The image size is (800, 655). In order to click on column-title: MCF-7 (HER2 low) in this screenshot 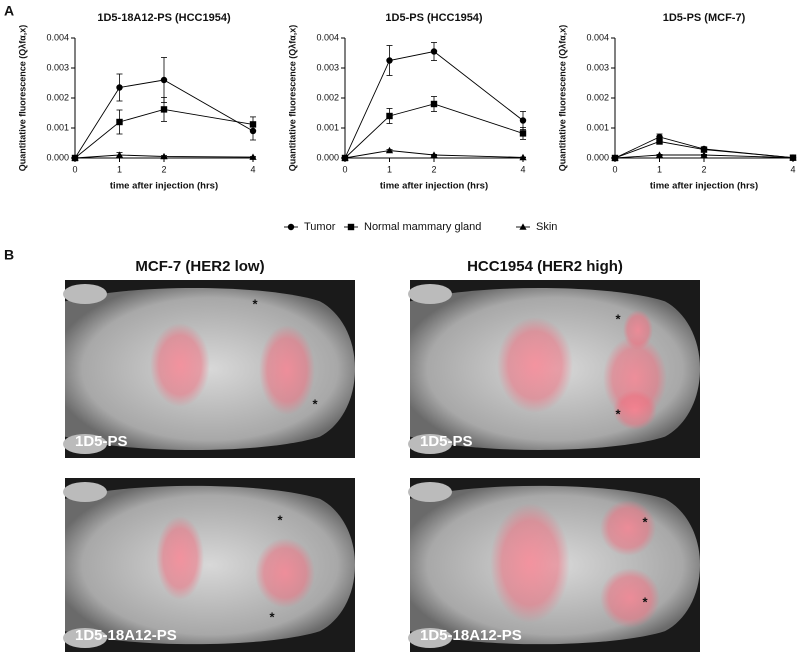, I will do `click(199, 266)`.